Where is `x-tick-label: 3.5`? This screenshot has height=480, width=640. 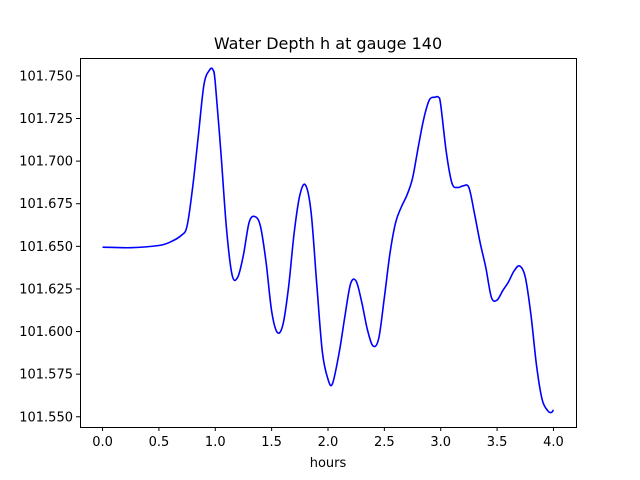 x-tick-label: 3.5 is located at coordinates (497, 442).